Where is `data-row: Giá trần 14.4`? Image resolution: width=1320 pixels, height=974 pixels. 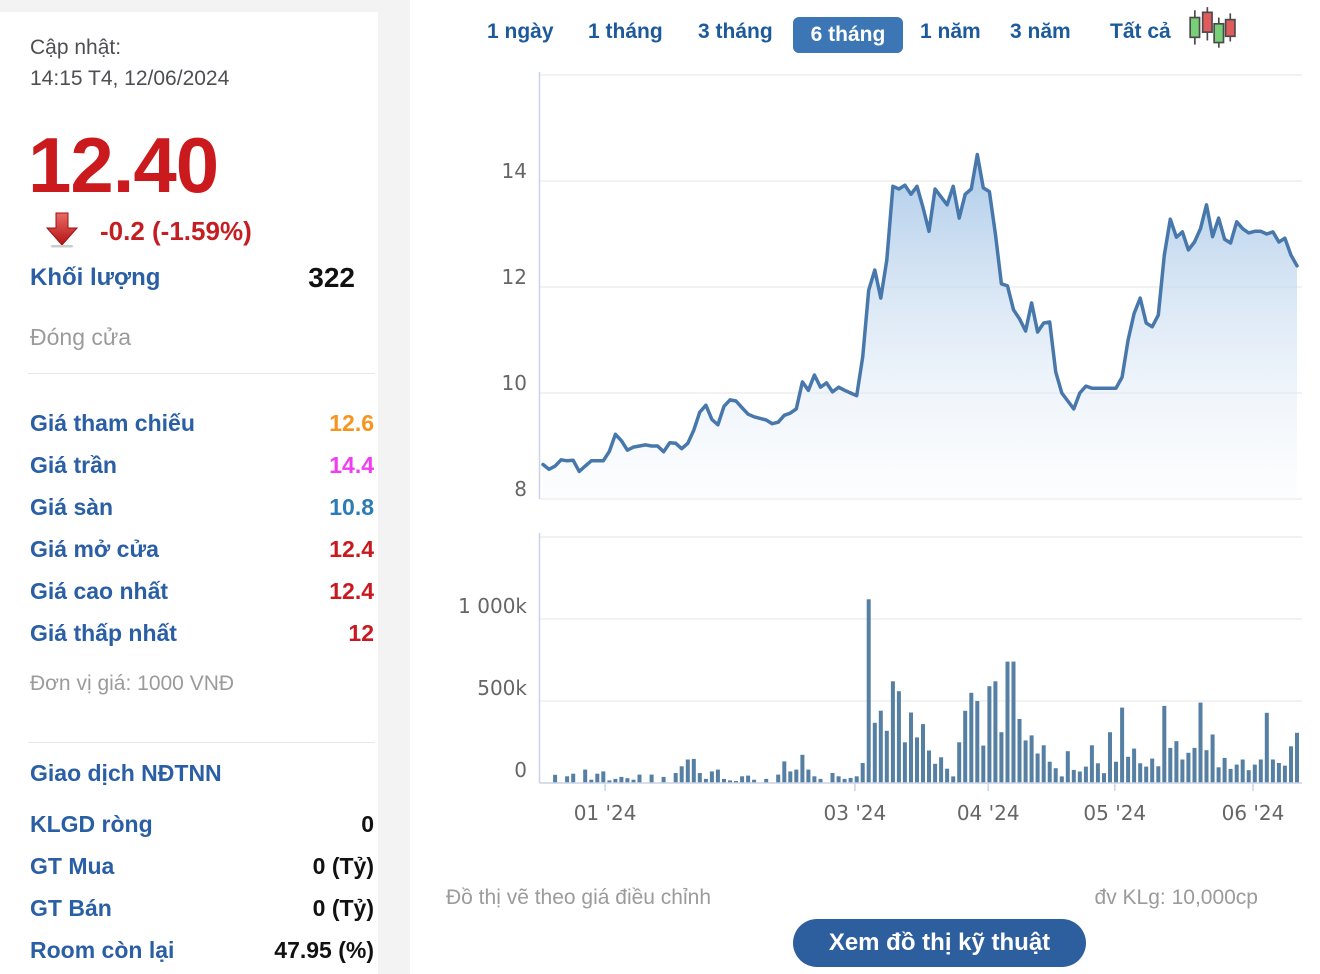 data-row: Giá trần 14.4 is located at coordinates (202, 465).